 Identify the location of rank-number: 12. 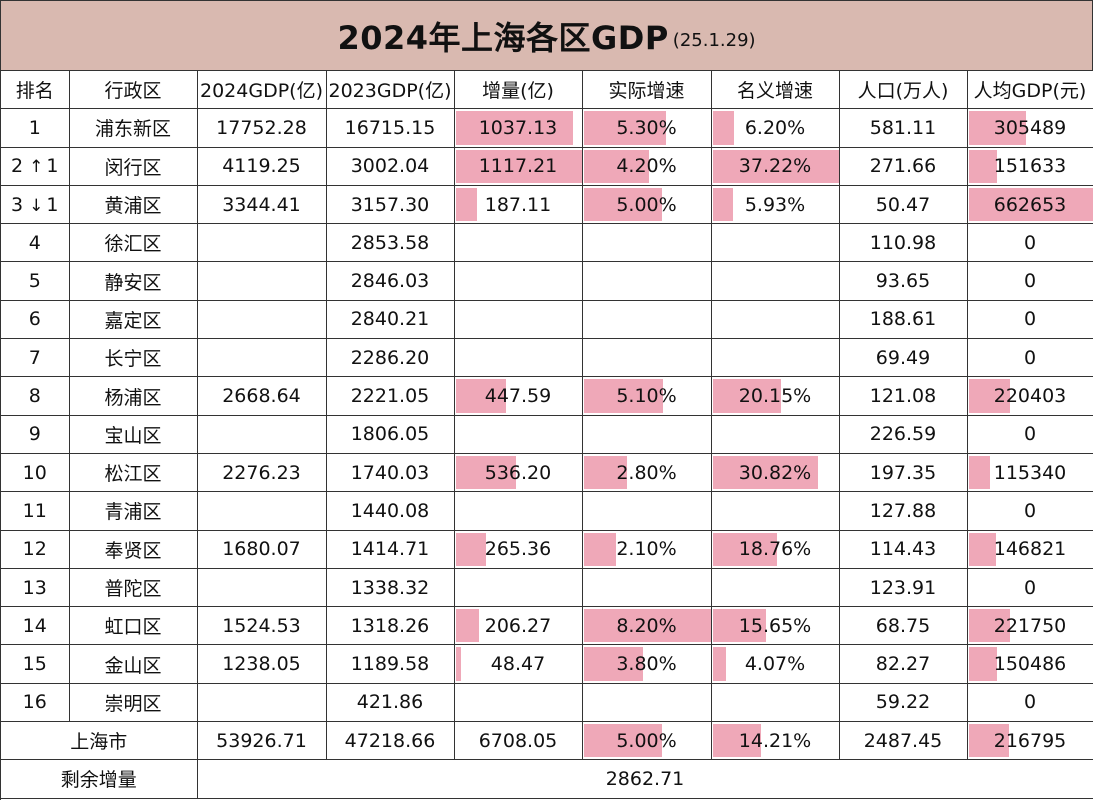
(34, 549).